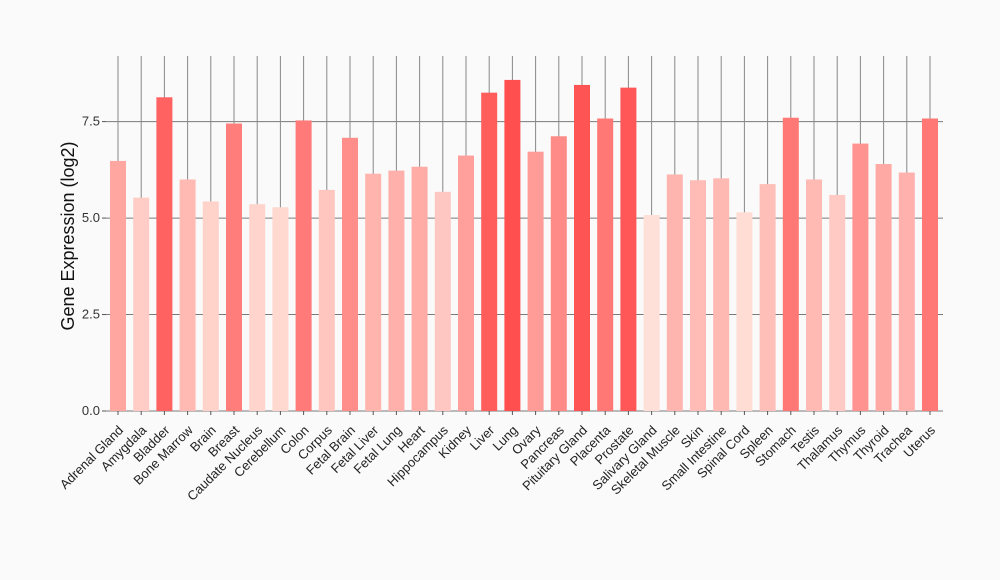  Describe the element at coordinates (721, 294) in the screenshot. I see `bar-small-intestine` at that location.